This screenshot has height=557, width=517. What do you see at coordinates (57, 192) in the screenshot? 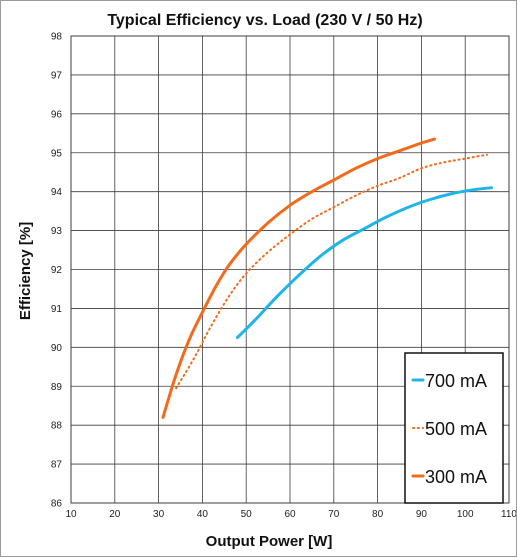
I see `y-tick-label: 94` at bounding box center [57, 192].